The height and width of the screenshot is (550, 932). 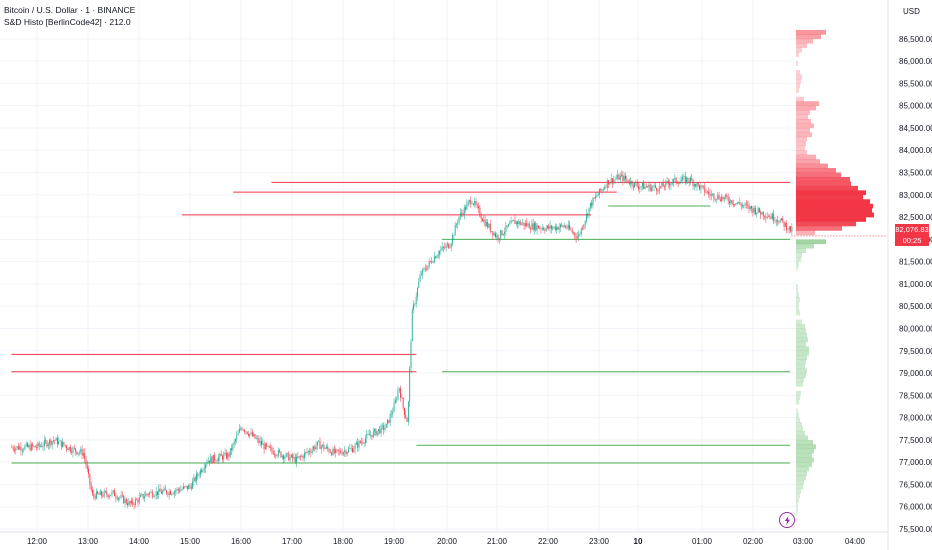 What do you see at coordinates (67, 22) in the screenshot?
I see `indicator-title: S&D Histo [BerlinCode42] · 212.0` at bounding box center [67, 22].